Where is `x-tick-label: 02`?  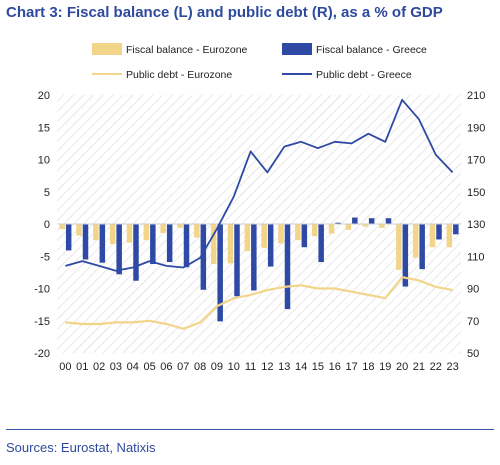
x-tick-label: 02 is located at coordinates (99, 367).